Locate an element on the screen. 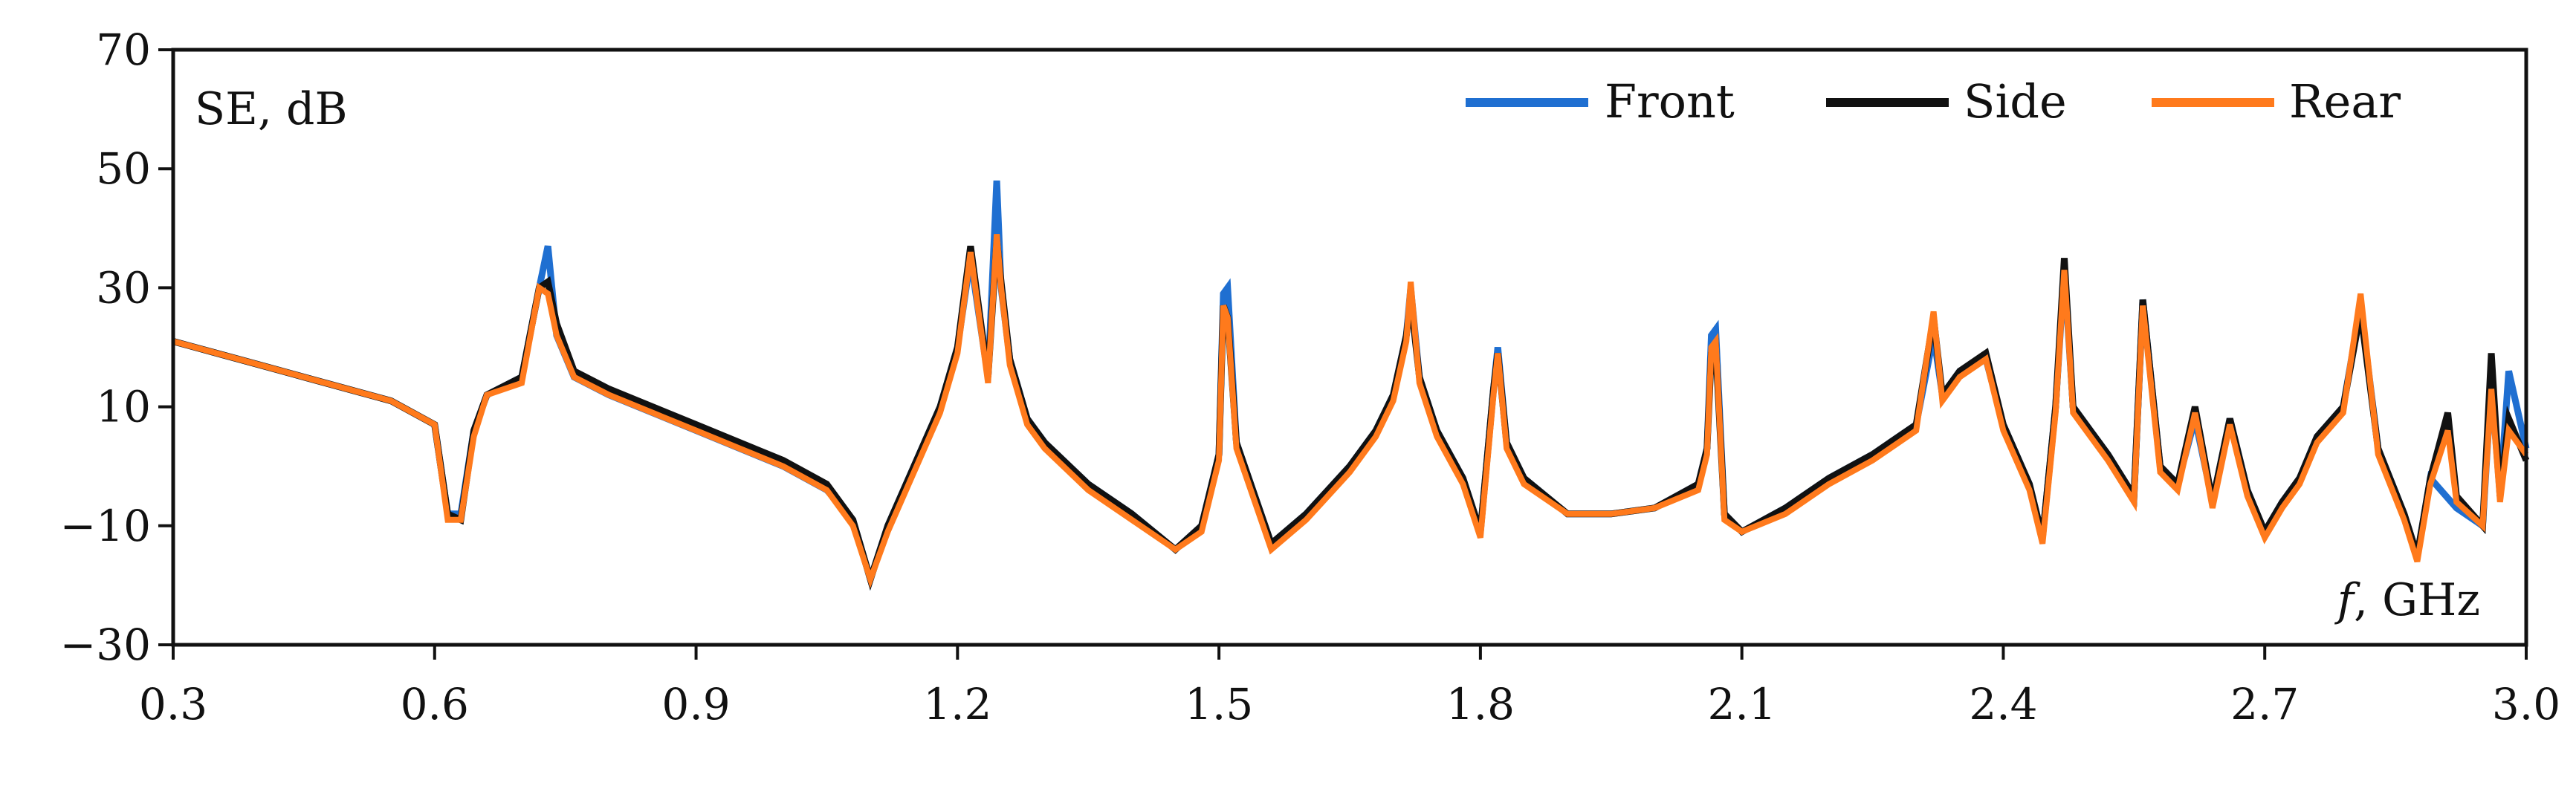  x-axis-title: f, GHz is located at coordinates (2407, 600).